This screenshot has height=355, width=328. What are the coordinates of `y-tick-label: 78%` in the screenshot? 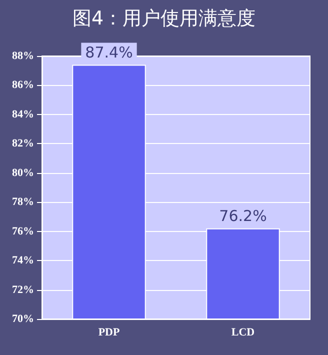 It's located at (23, 202).